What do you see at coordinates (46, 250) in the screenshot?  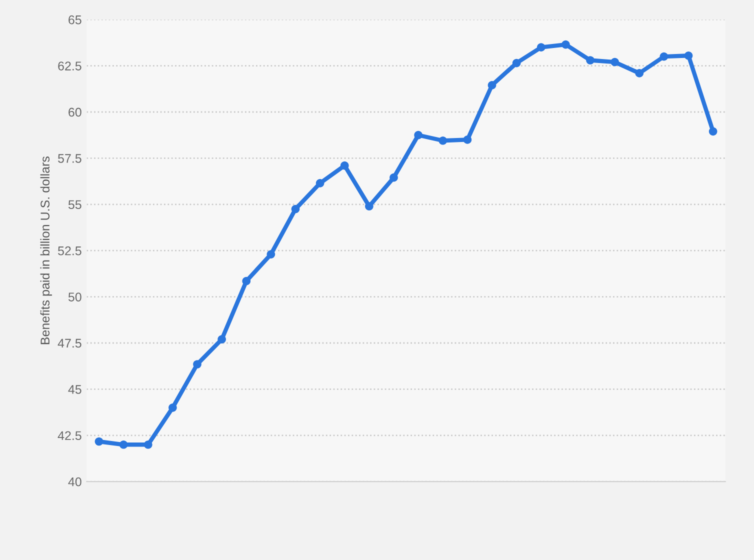 I see `y-axis-title: Benefits paid in billion U.S. dollars` at bounding box center [46, 250].